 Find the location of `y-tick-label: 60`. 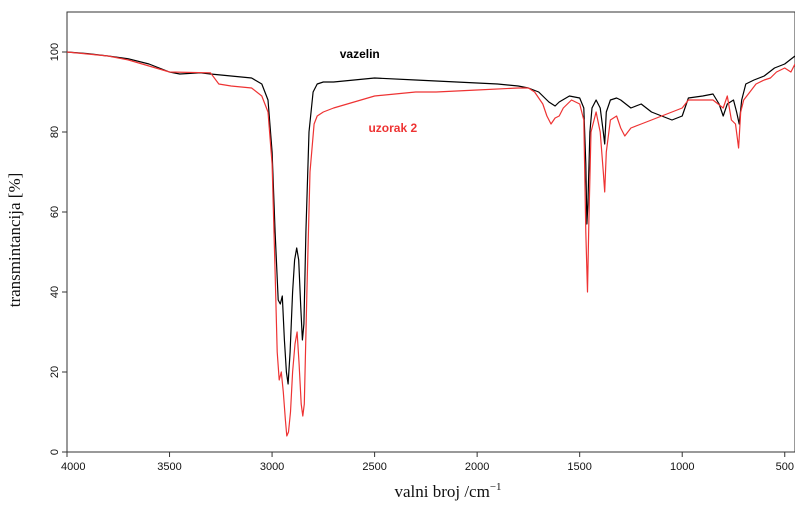

y-tick-label: 60 is located at coordinates (55, 212).